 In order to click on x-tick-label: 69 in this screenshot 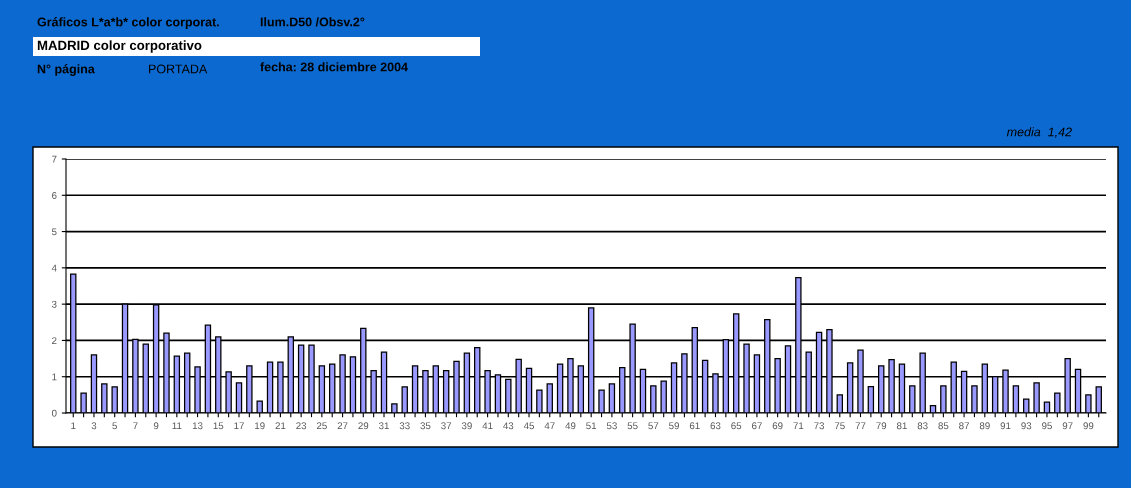, I will do `click(777, 426)`.